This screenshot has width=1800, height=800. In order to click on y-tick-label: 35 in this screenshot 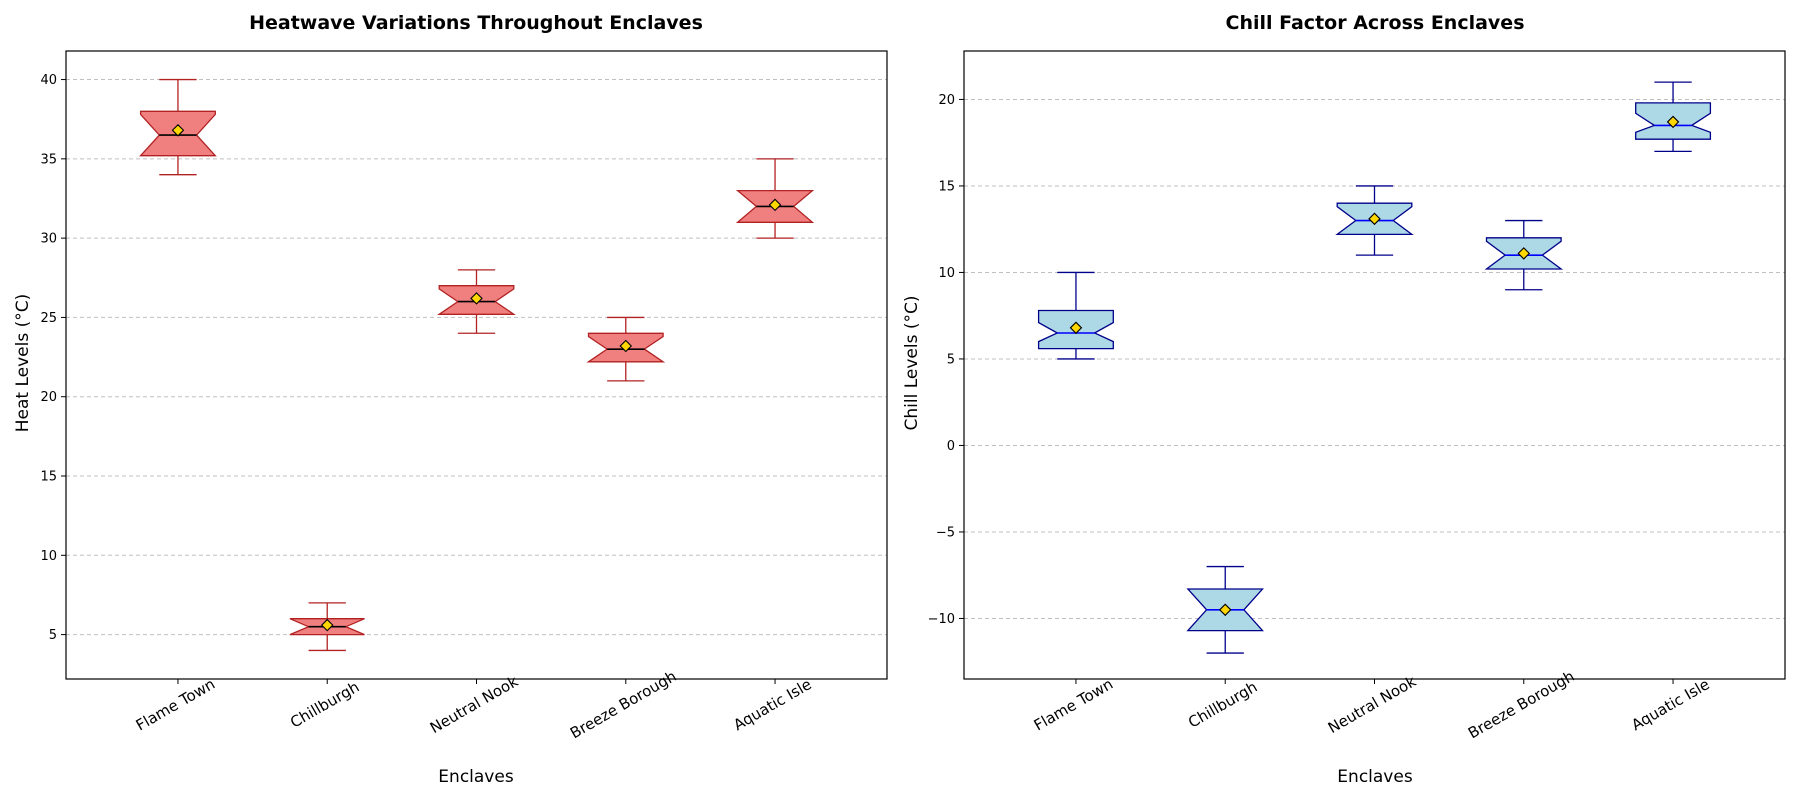, I will do `click(48, 159)`.